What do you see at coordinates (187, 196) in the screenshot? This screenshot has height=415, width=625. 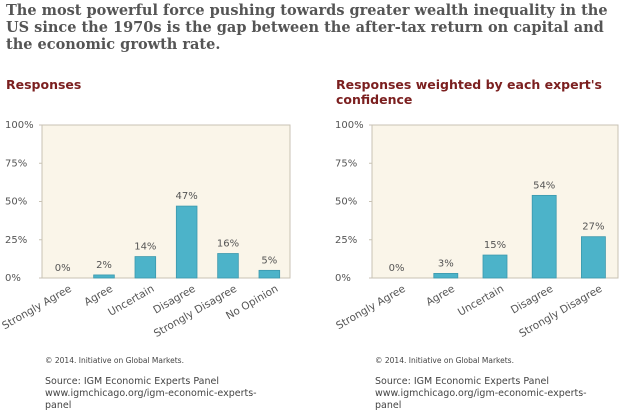 I see `data-label: 47%` at bounding box center [187, 196].